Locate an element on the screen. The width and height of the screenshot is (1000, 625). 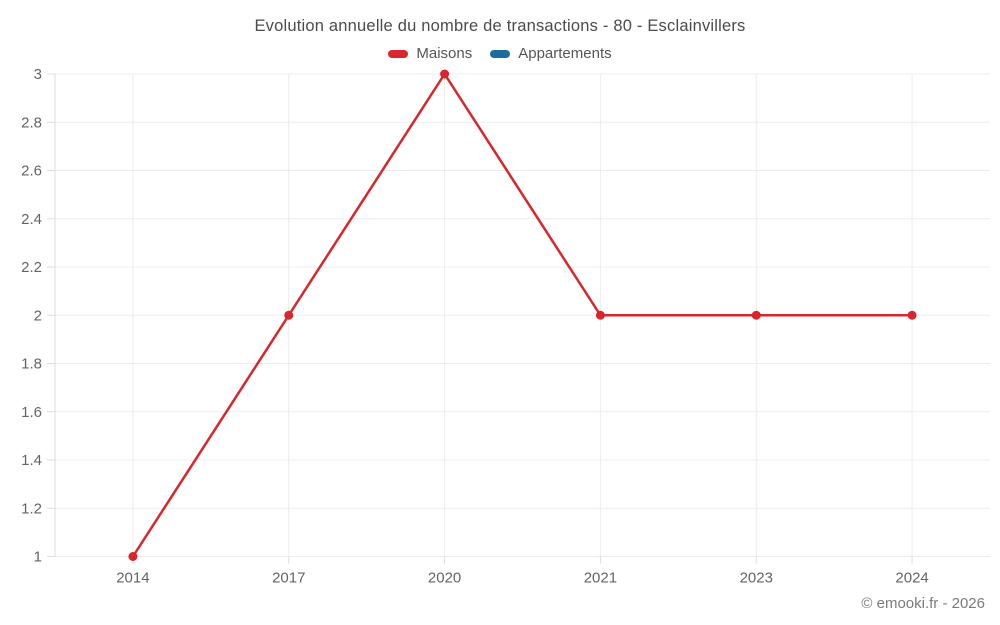
x-tick-label: 2020 is located at coordinates (444, 578).